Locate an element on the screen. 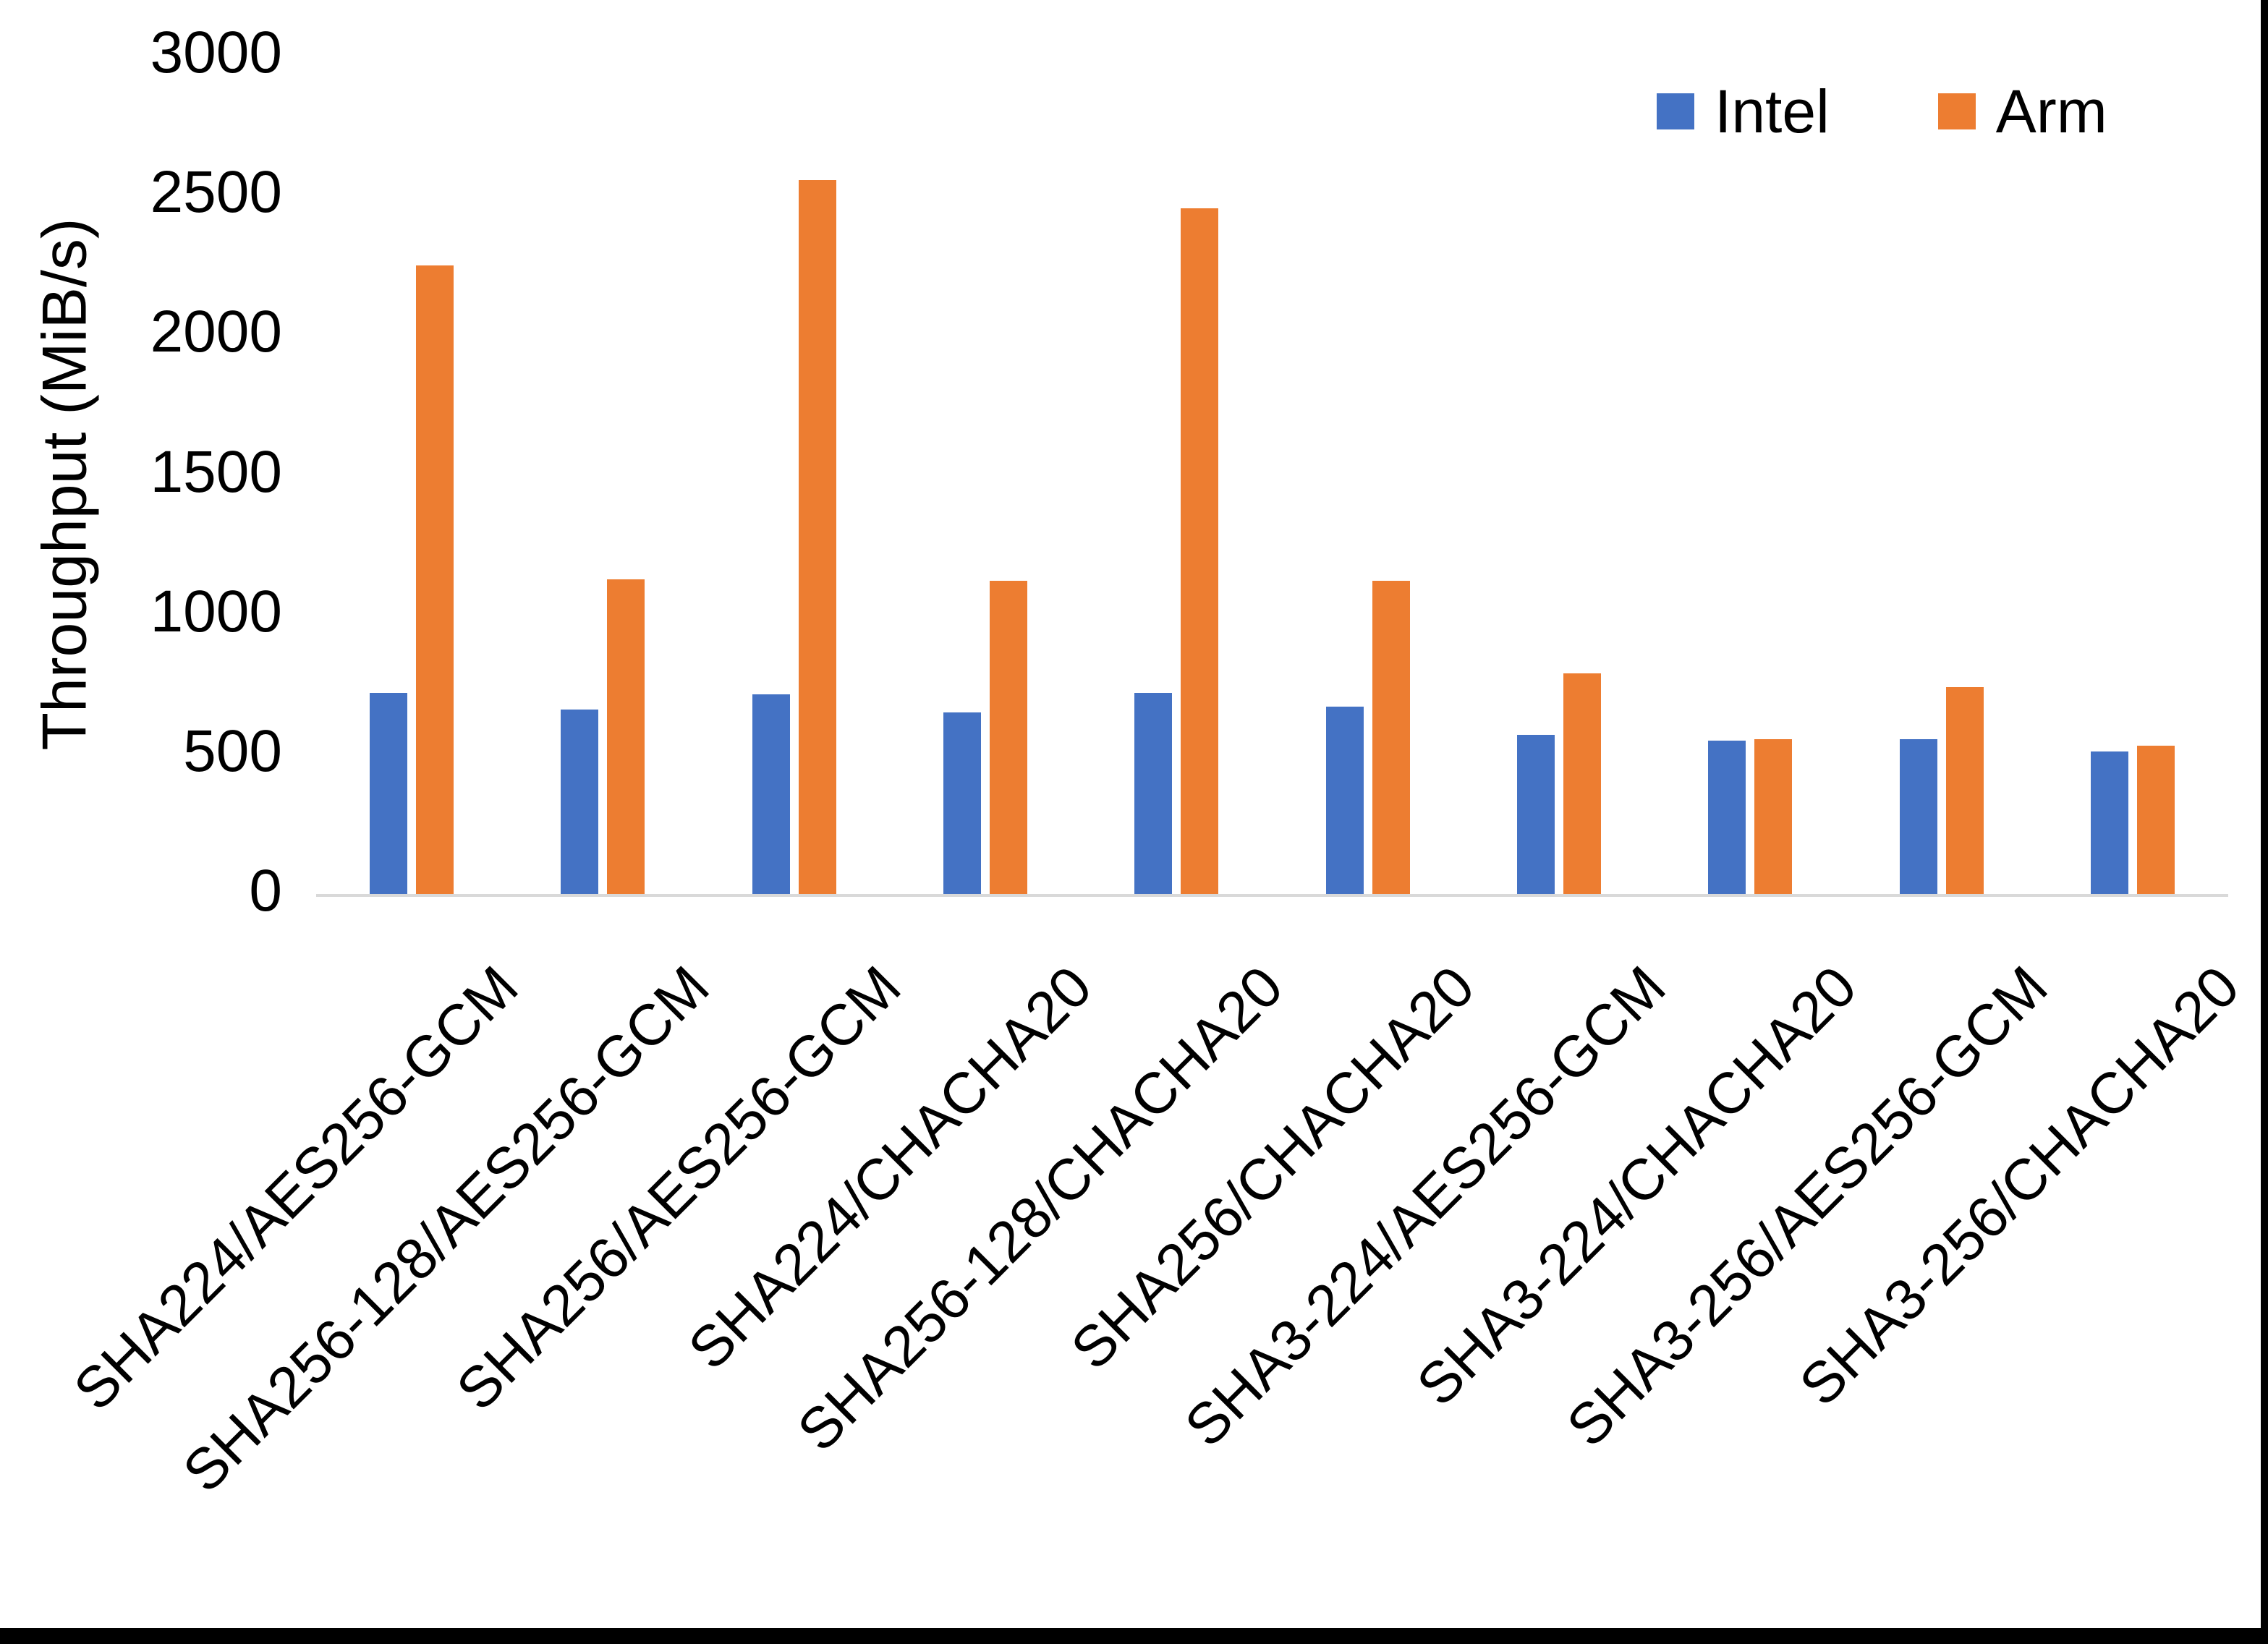 Image resolution: width=2268 pixels, height=1644 pixels. x-axis-line is located at coordinates (1272, 895).